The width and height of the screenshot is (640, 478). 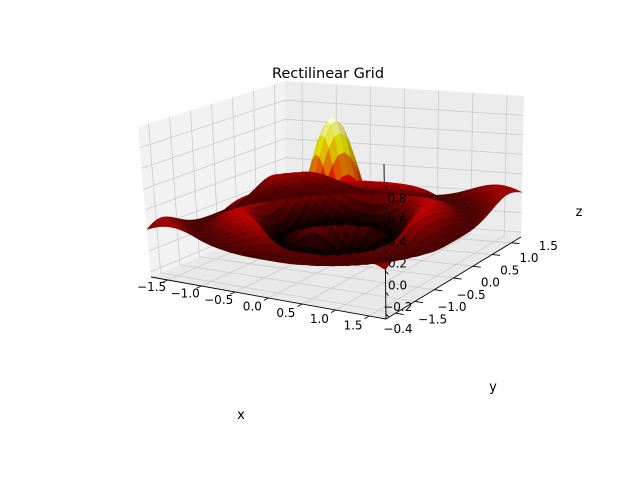 What do you see at coordinates (397, 285) in the screenshot?
I see `z-tick-label: 0.0` at bounding box center [397, 285].